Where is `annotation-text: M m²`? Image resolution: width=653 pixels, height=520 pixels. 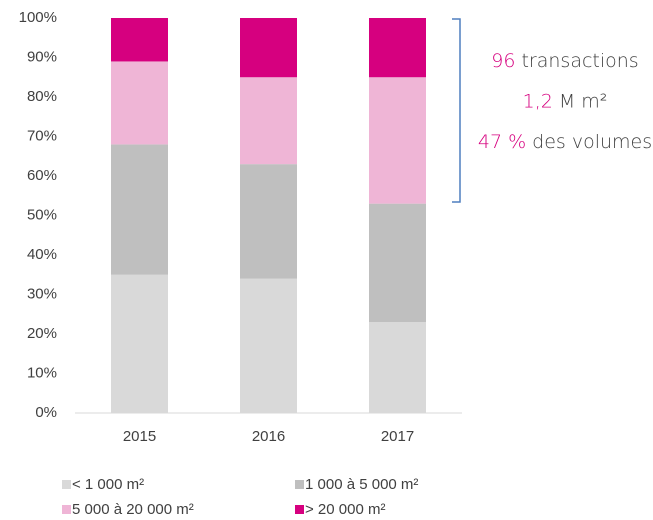
annotation-text: M m² is located at coordinates (583, 101).